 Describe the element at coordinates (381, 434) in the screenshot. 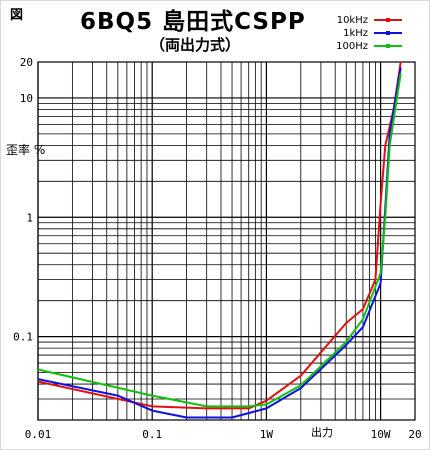

I see `x-tick-label: 10W` at that location.